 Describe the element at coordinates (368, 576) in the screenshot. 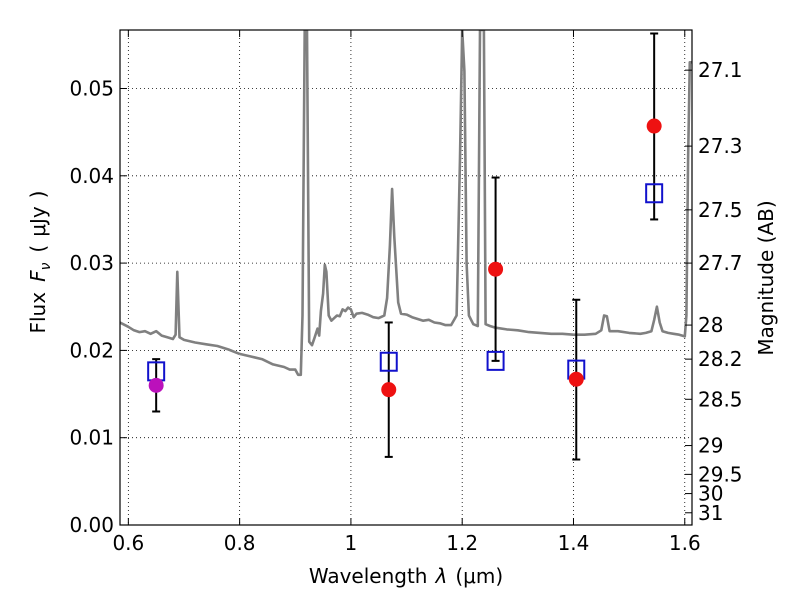

I see `x-axis-label-text: Wavelength` at that location.